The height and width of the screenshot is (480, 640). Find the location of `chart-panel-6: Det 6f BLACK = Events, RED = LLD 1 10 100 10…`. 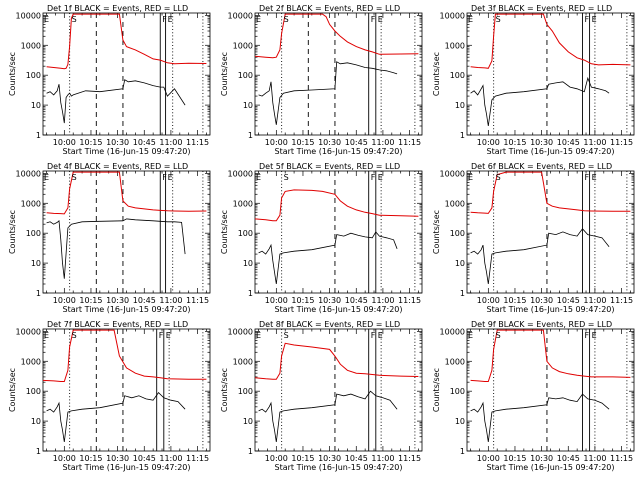

chart-panel-6: Det 6f BLACK = Events, RED = LLD 1 10 100 10… is located at coordinates (533, 238).